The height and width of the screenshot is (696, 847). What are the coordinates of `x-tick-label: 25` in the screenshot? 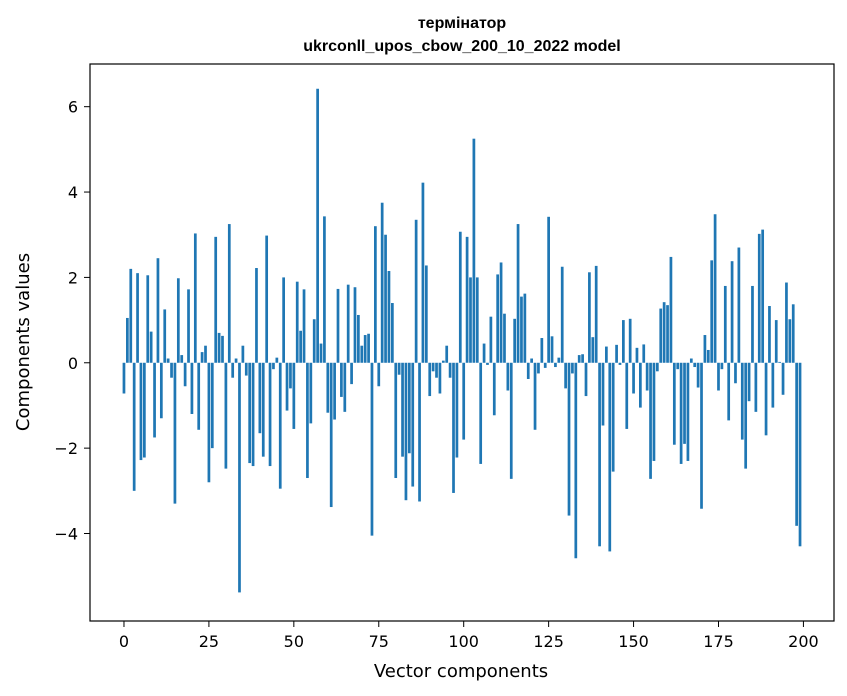 It's located at (209, 641).